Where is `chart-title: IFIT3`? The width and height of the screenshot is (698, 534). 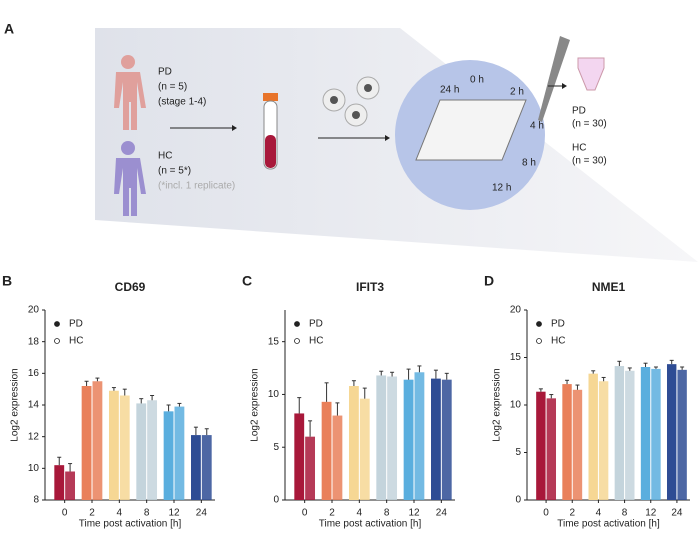
chart-title: IFIT3 is located at coordinates (370, 287).